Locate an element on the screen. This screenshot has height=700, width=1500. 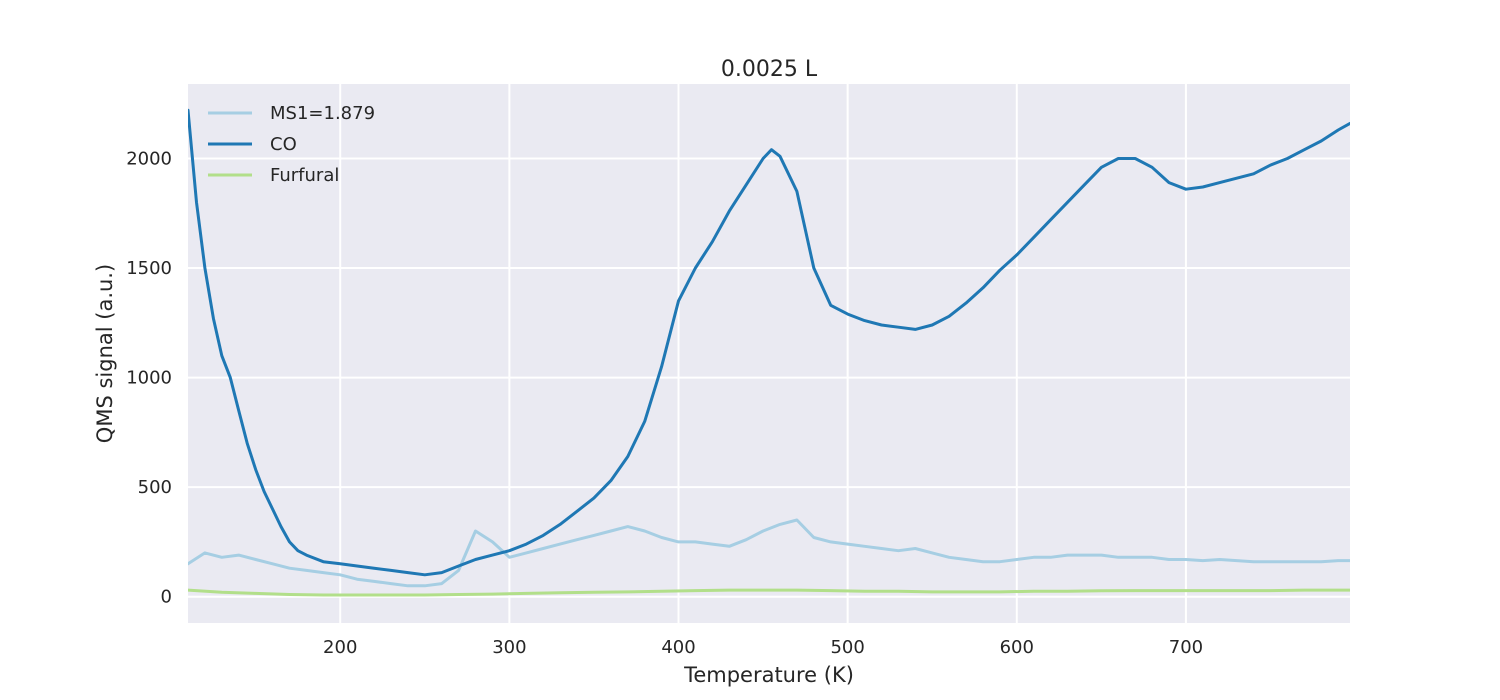
y-tick-label: 1000 is located at coordinates (149, 378).